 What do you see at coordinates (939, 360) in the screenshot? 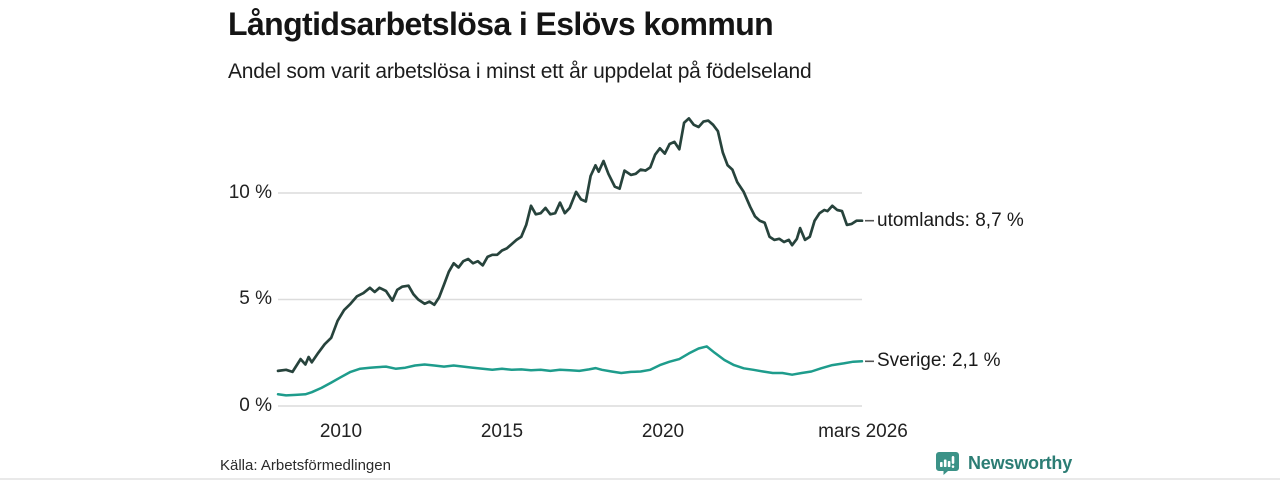
I see `series-end-label-sverige: Sverige: 2,1 %` at bounding box center [939, 360].